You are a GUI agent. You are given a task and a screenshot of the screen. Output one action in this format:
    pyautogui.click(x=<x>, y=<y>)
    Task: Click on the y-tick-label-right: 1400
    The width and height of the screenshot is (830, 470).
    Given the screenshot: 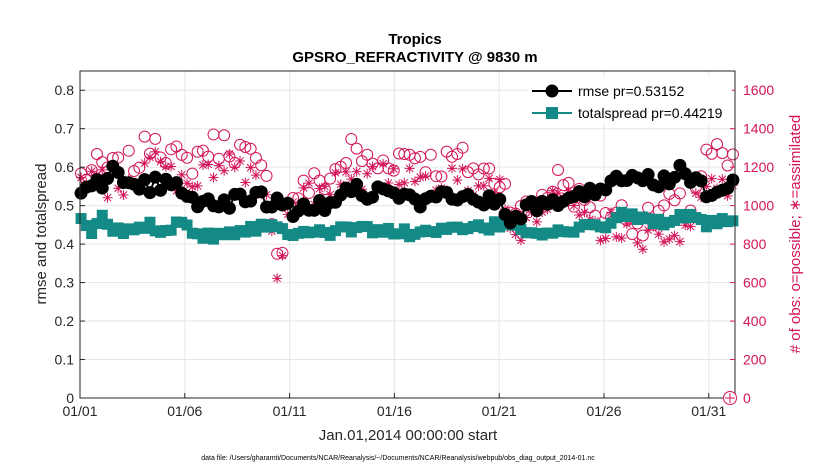 What is the action you would take?
    pyautogui.click(x=758, y=129)
    